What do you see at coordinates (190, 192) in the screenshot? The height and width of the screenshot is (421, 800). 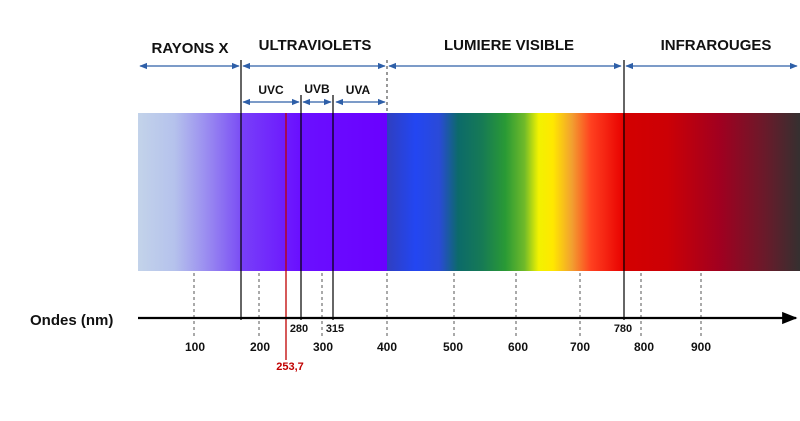 I see `xray-band` at bounding box center [190, 192].